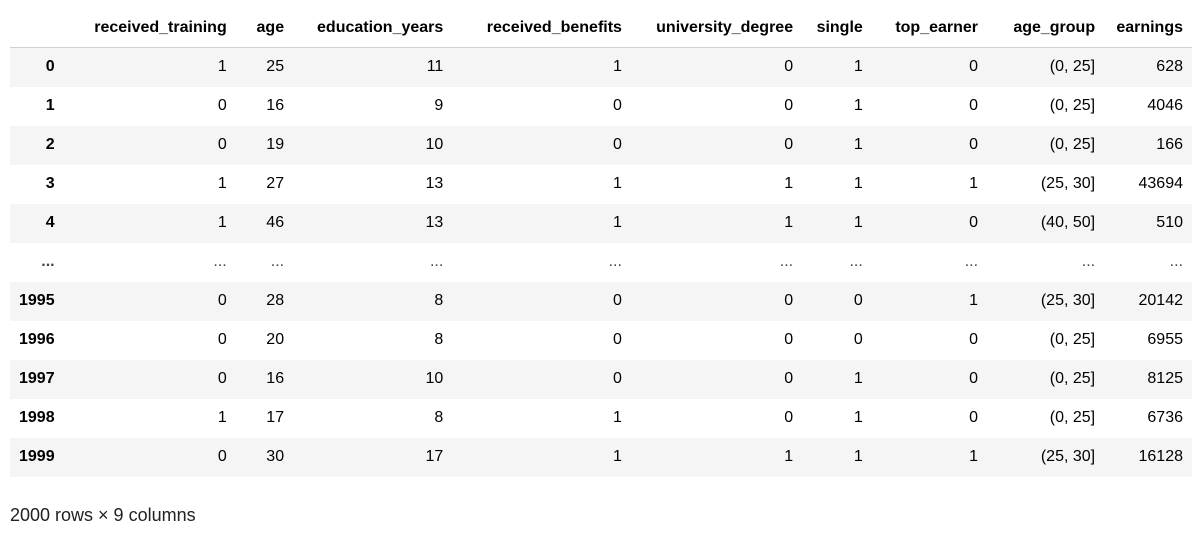 The width and height of the screenshot is (1192, 538). Describe the element at coordinates (434, 144) in the screenshot. I see `cell-education-years: 10` at that location.